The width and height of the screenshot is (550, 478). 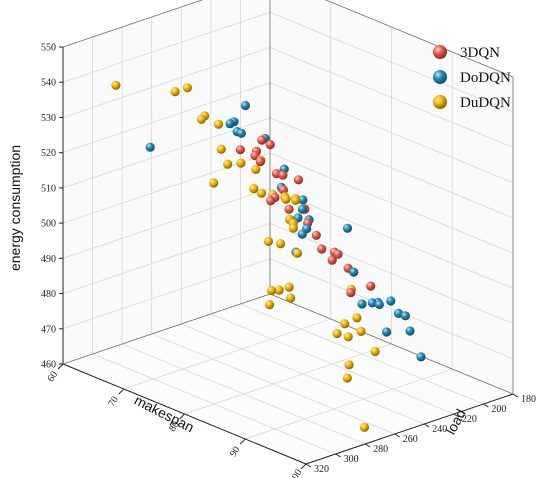 What do you see at coordinates (321, 469) in the screenshot?
I see `y-tick-label: 320` at bounding box center [321, 469].